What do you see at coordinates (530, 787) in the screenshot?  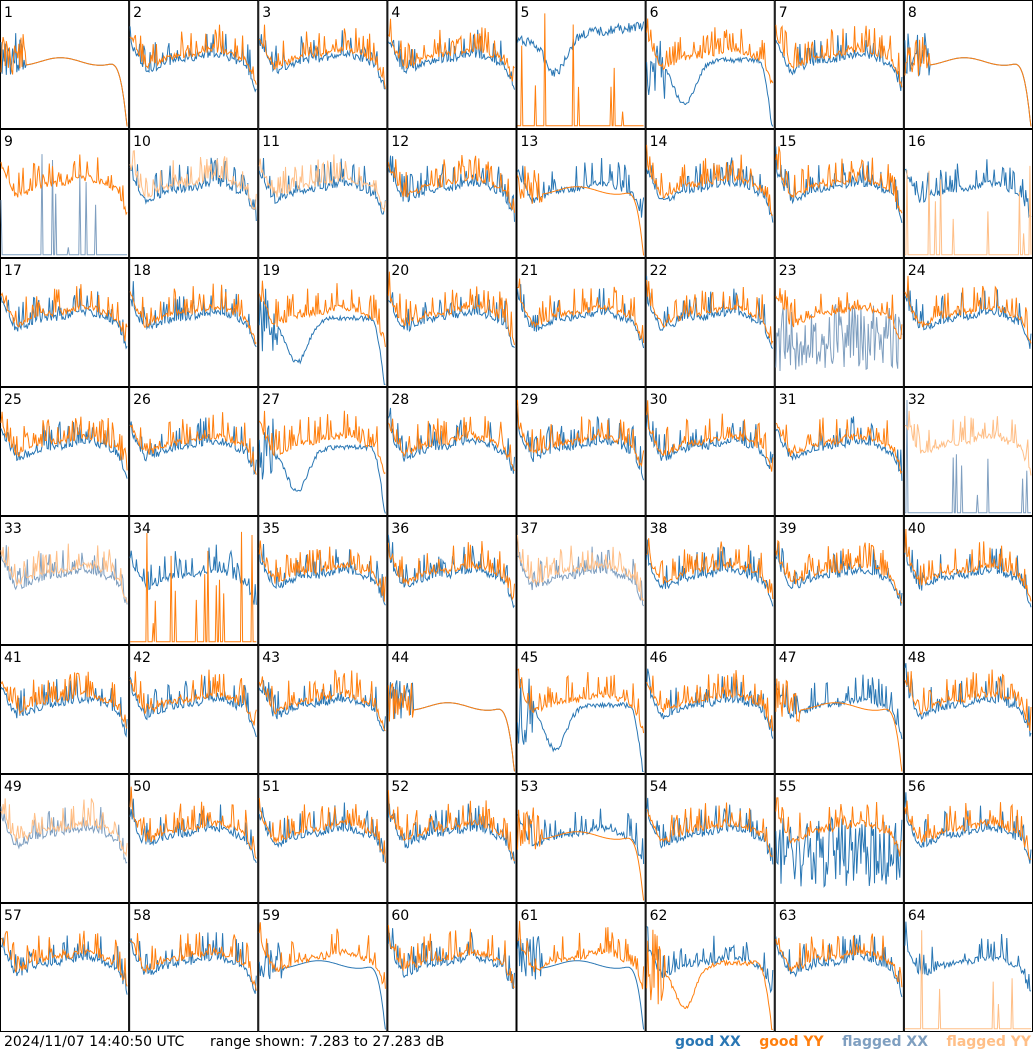 I see `panel-label: 53` at bounding box center [530, 787].